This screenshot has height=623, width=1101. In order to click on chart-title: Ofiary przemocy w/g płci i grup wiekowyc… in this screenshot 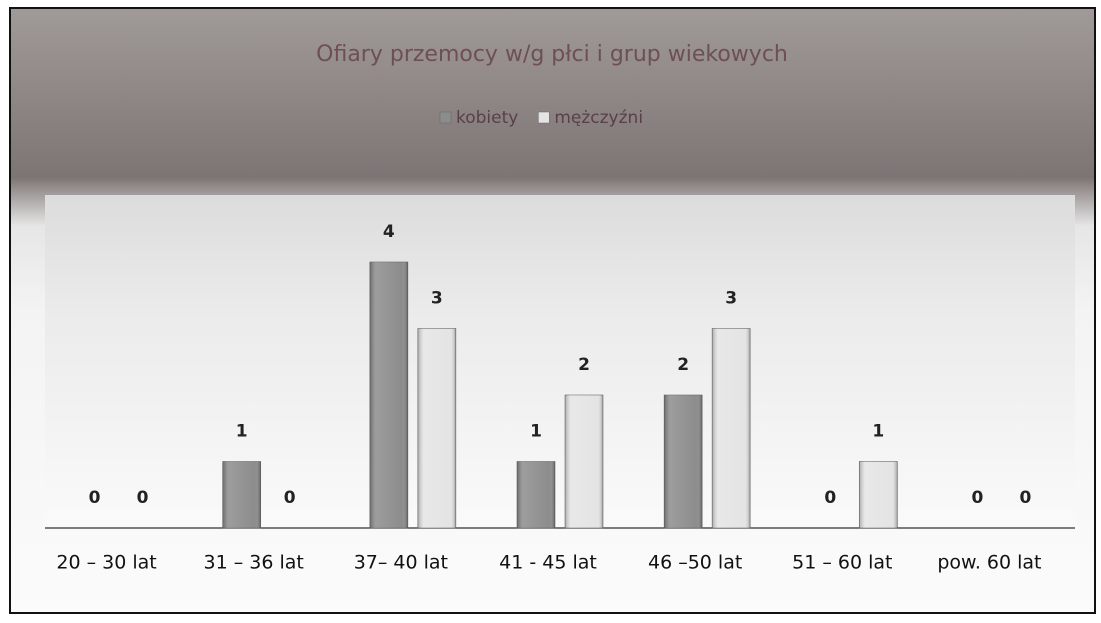, I will do `click(552, 54)`.